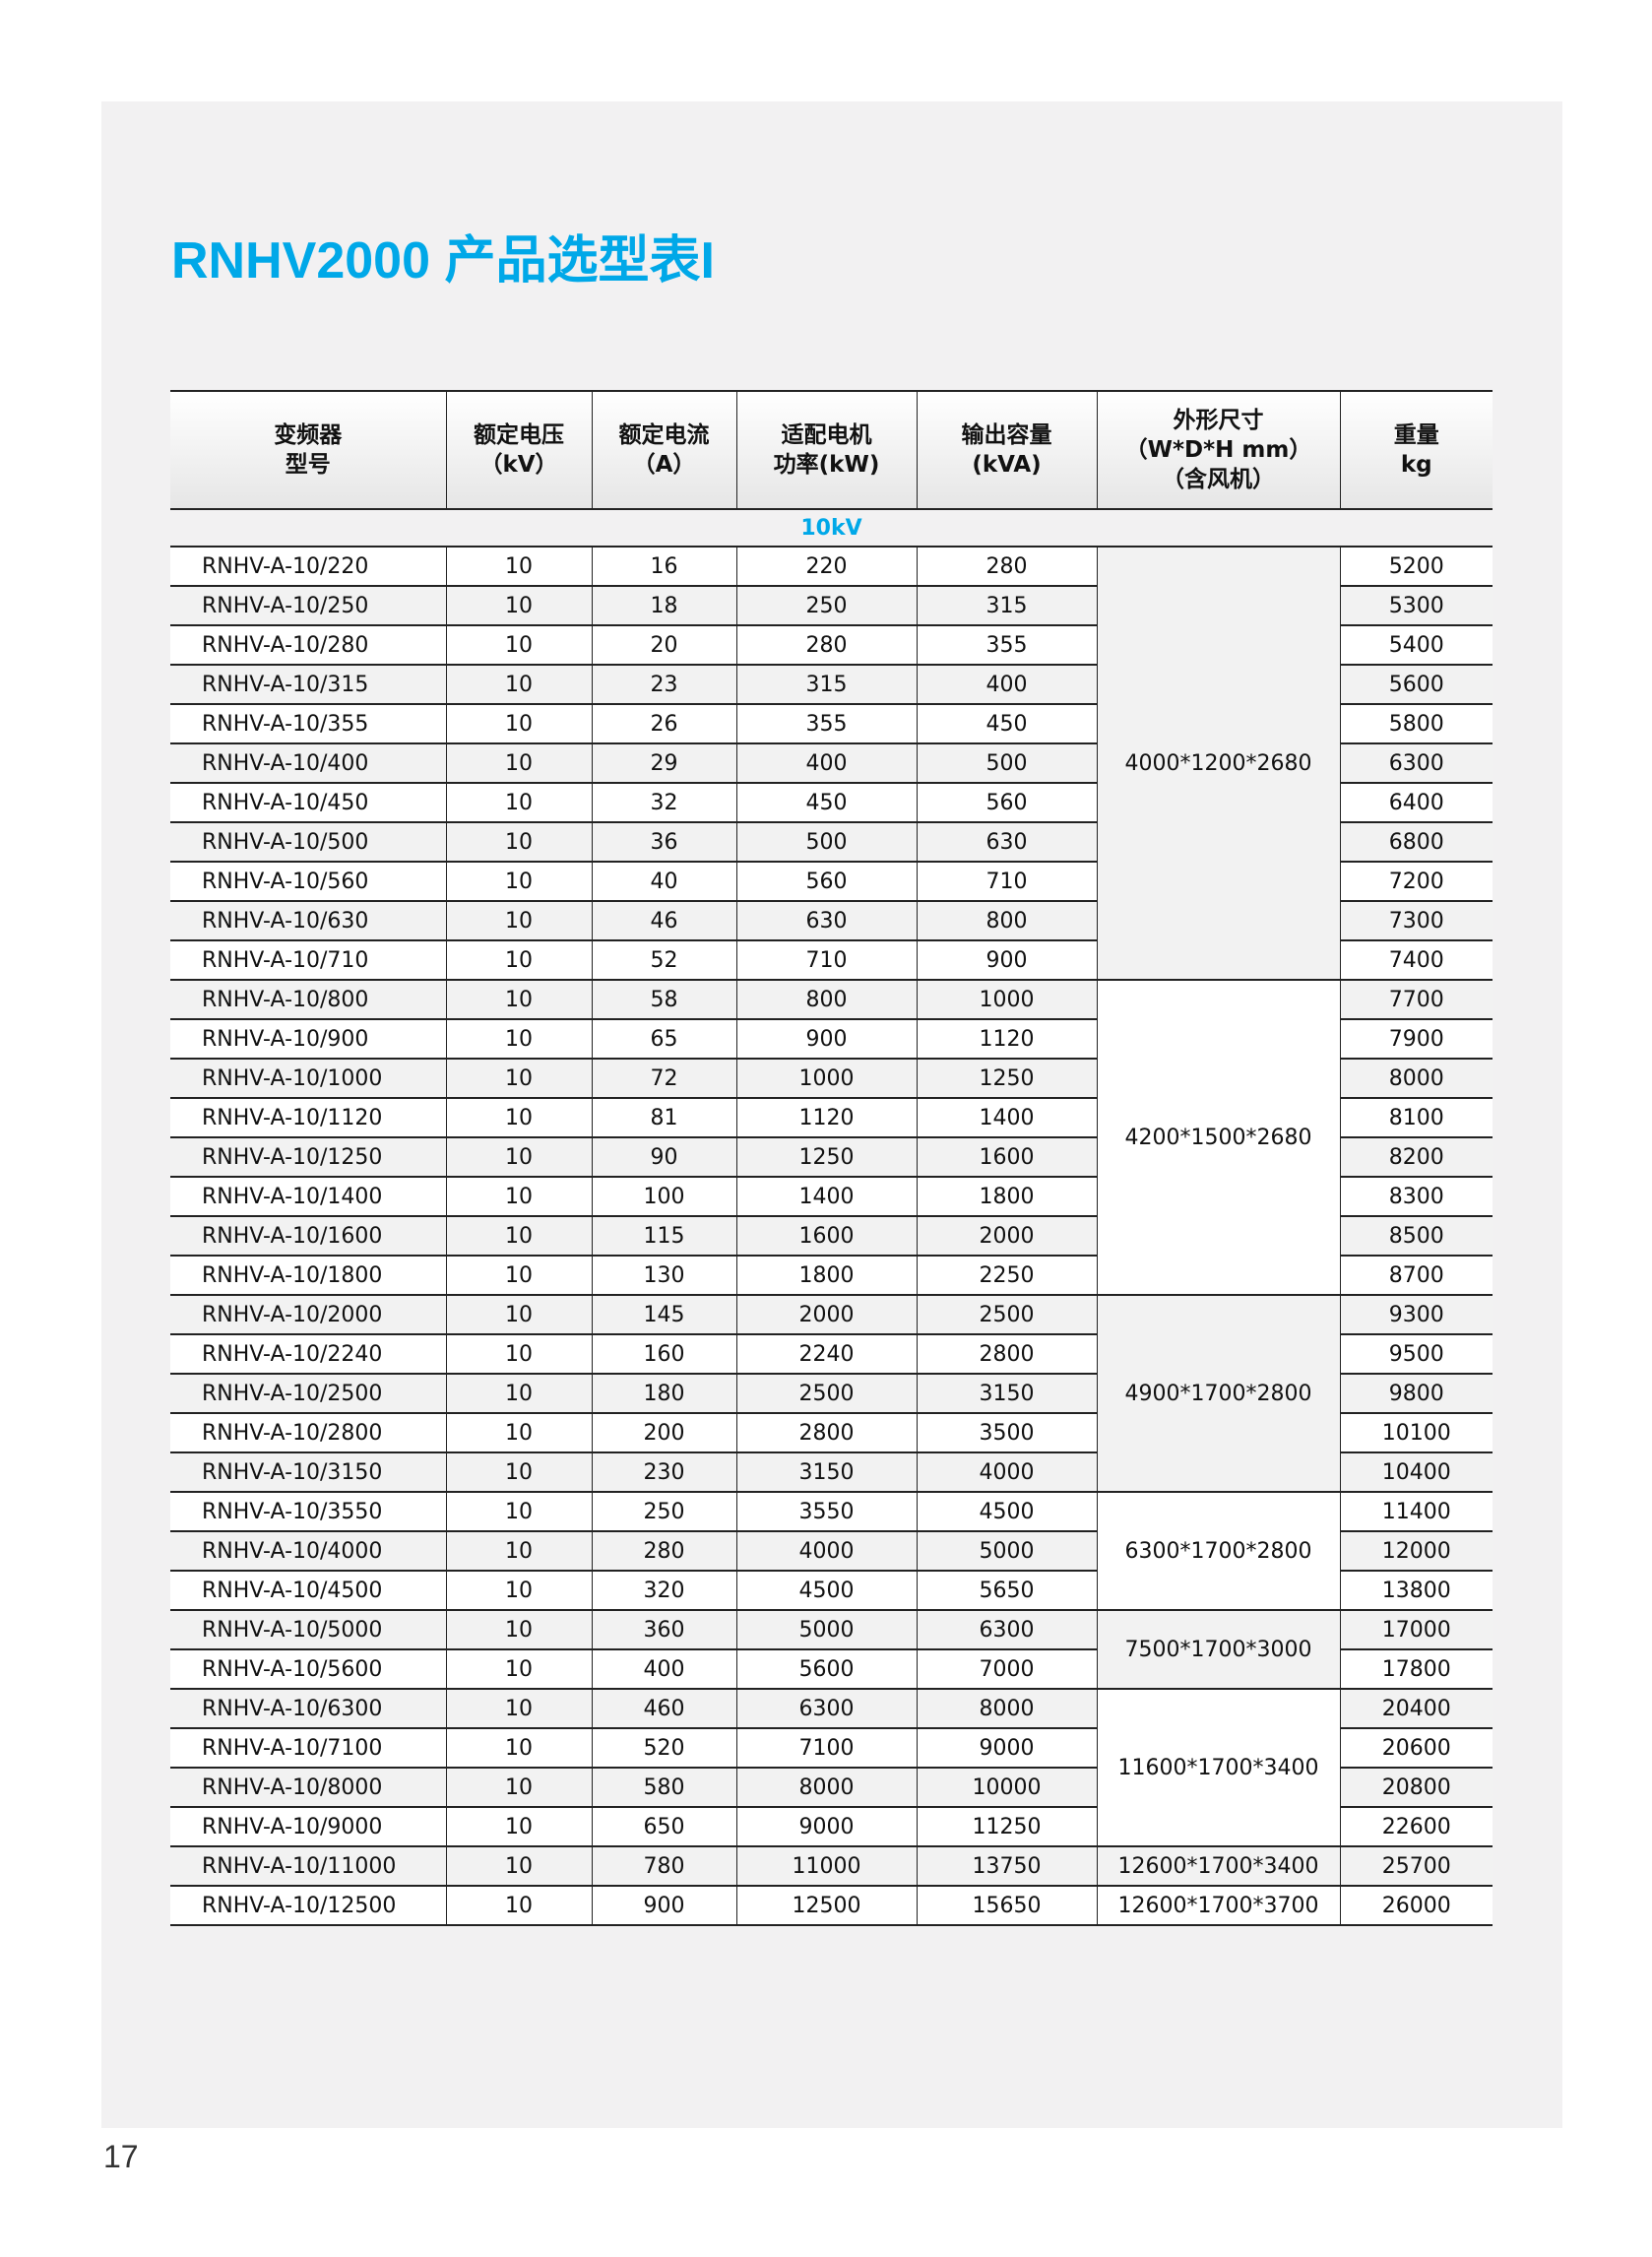 The height and width of the screenshot is (2257, 1652). Describe the element at coordinates (1416, 1432) in the screenshot. I see `weight-cell: 10100` at that location.